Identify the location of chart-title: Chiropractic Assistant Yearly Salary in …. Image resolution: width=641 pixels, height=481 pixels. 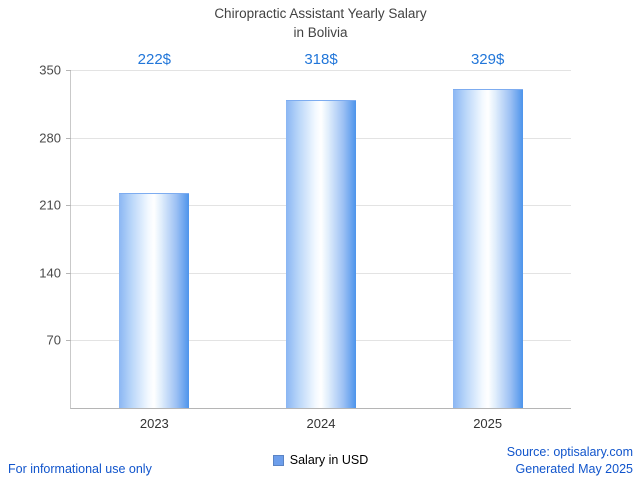
(320, 24).